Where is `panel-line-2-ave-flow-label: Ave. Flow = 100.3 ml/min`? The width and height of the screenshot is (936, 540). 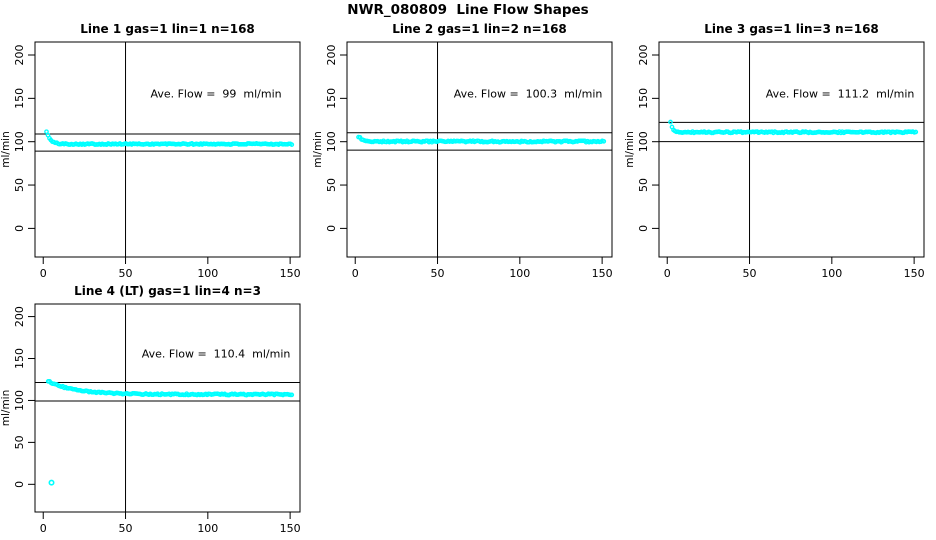
panel-line-2-ave-flow-label: Ave. Flow = 100.3 ml/min is located at coordinates (528, 94).